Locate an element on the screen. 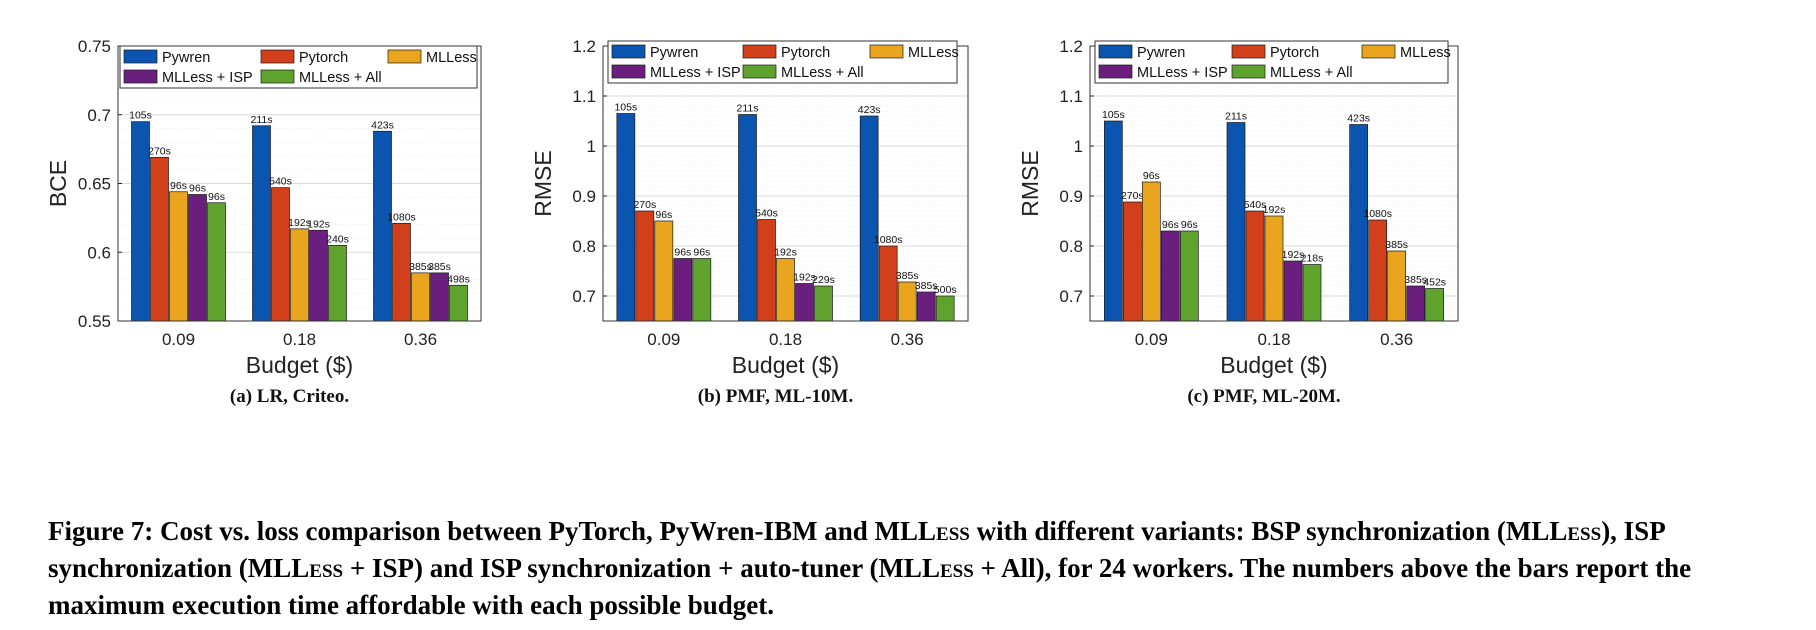 This screenshot has height=630, width=1816. bar-data-label: 423s is located at coordinates (382, 125).